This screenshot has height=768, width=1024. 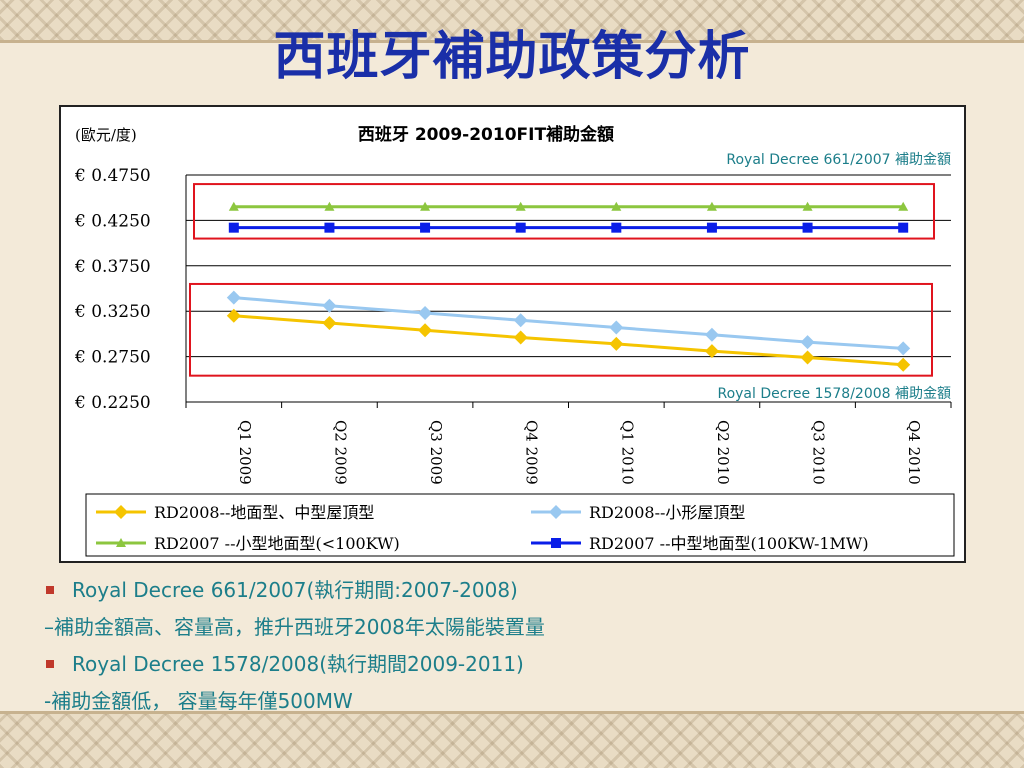 What do you see at coordinates (512, 41) in the screenshot?
I see `top-border-line` at bounding box center [512, 41].